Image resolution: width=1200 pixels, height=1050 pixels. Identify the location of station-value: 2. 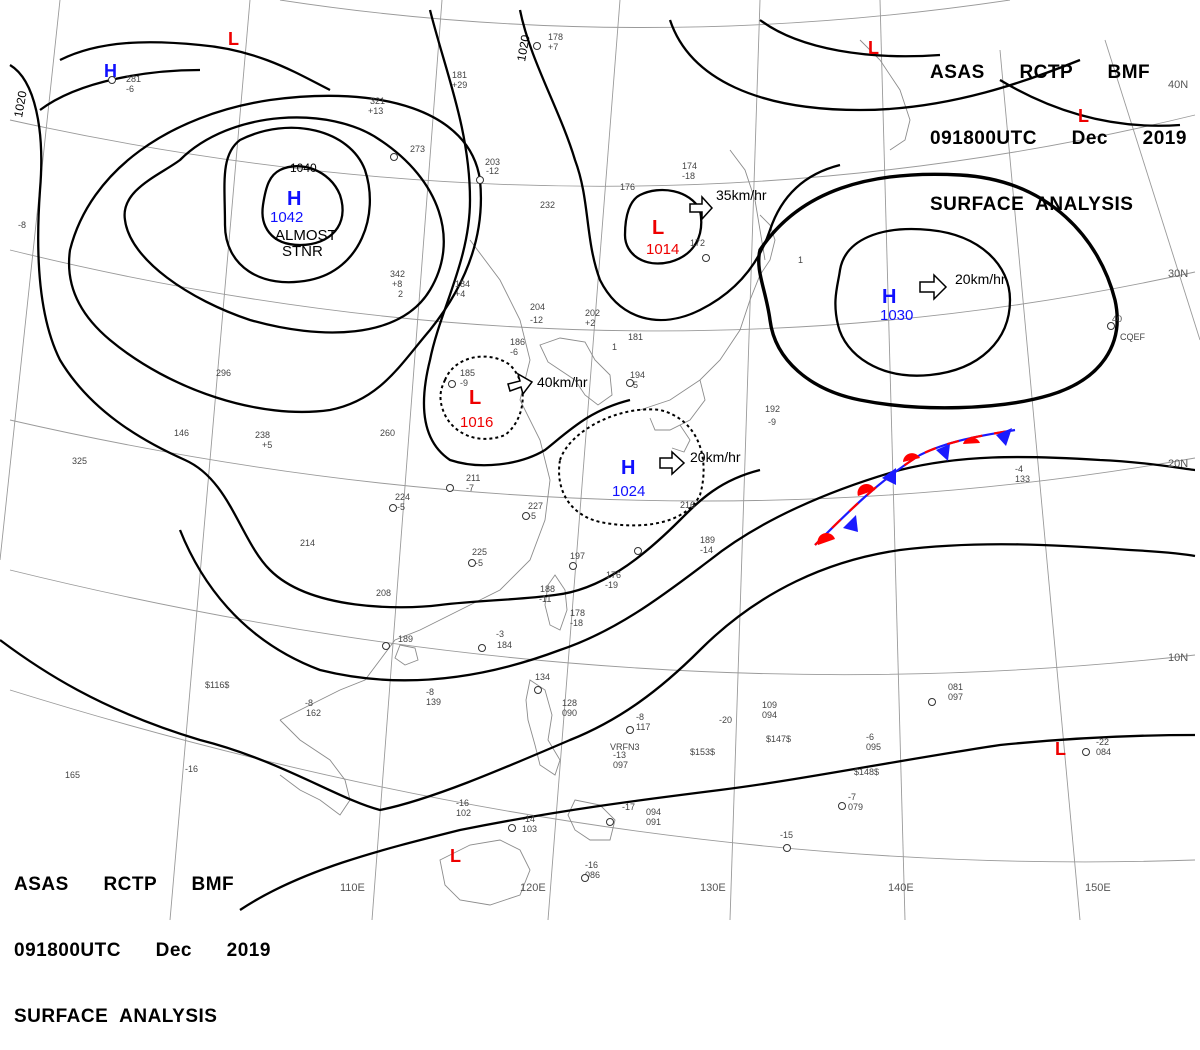
(400, 294).